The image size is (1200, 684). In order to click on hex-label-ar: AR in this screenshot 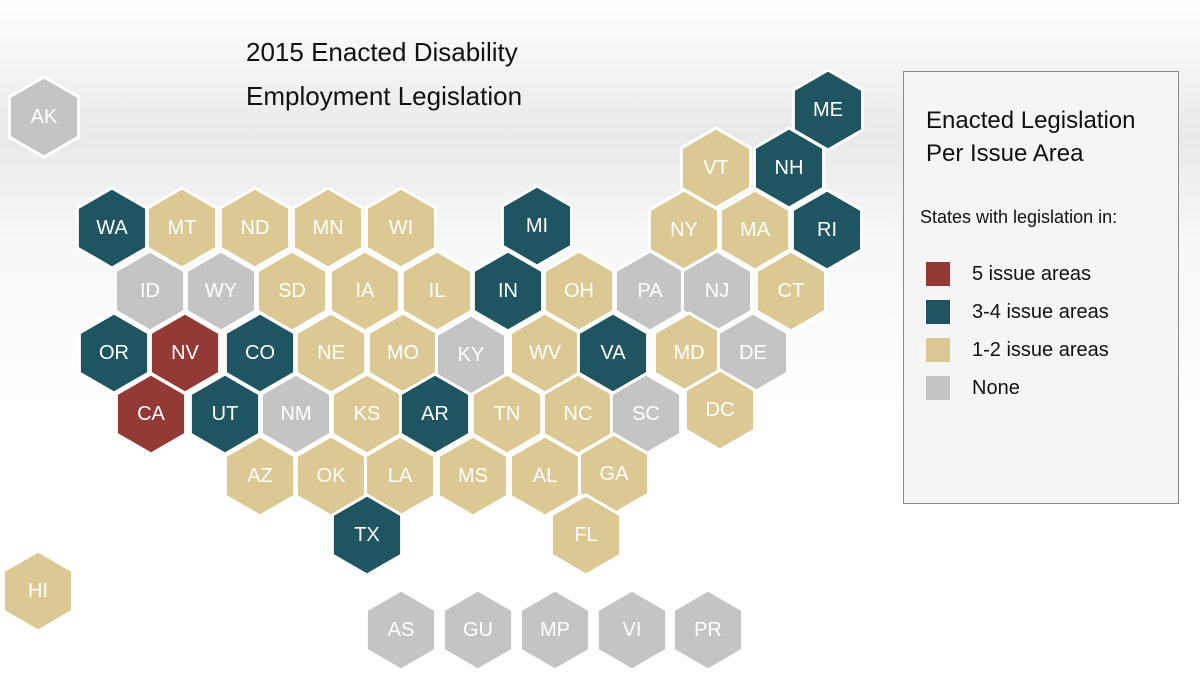, I will do `click(435, 414)`.